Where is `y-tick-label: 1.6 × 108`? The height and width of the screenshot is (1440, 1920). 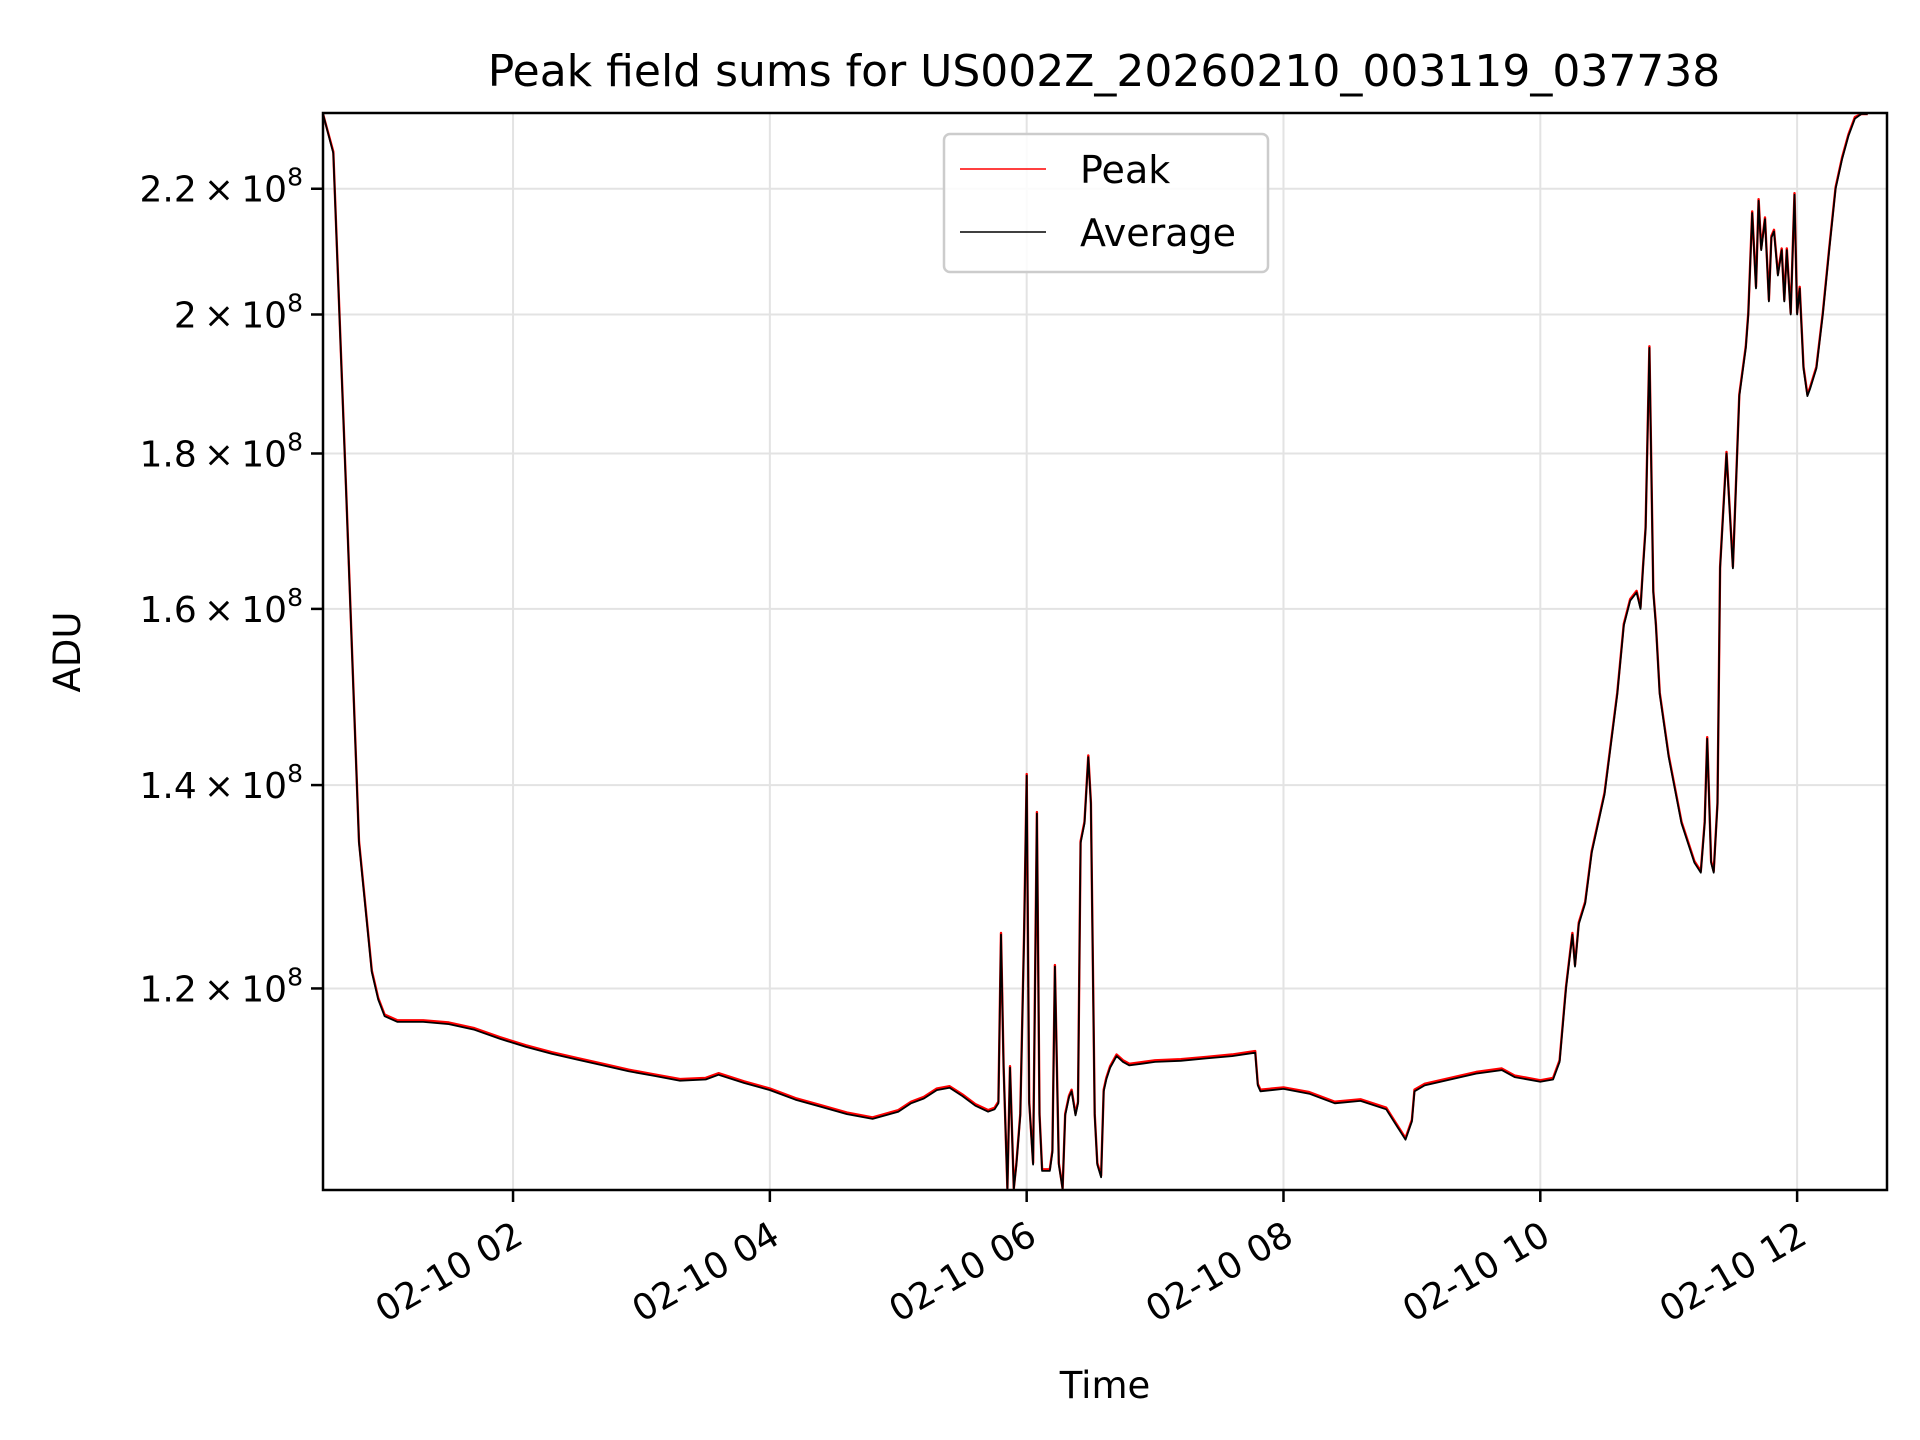 y-tick-label: 1.6 × 108 is located at coordinates (221, 607).